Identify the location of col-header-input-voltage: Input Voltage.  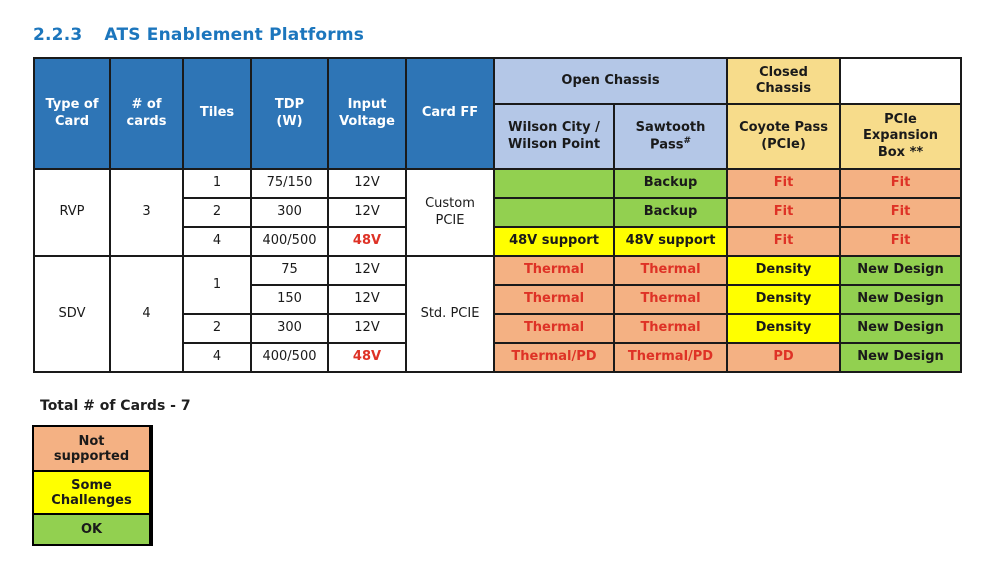
(367, 113).